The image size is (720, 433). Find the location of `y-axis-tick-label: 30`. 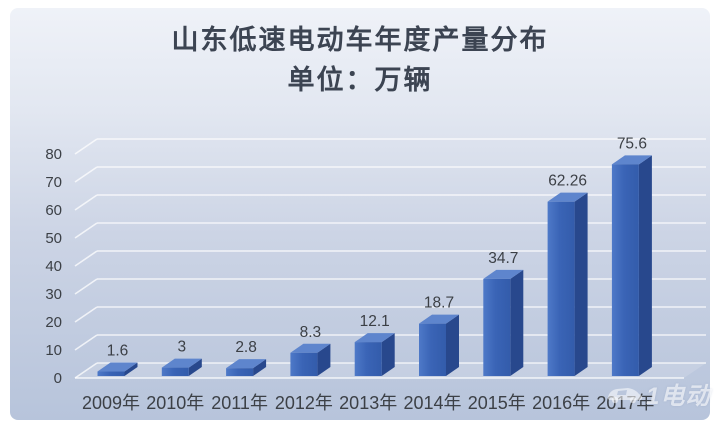

y-axis-tick-label: 30 is located at coordinates (53, 294).